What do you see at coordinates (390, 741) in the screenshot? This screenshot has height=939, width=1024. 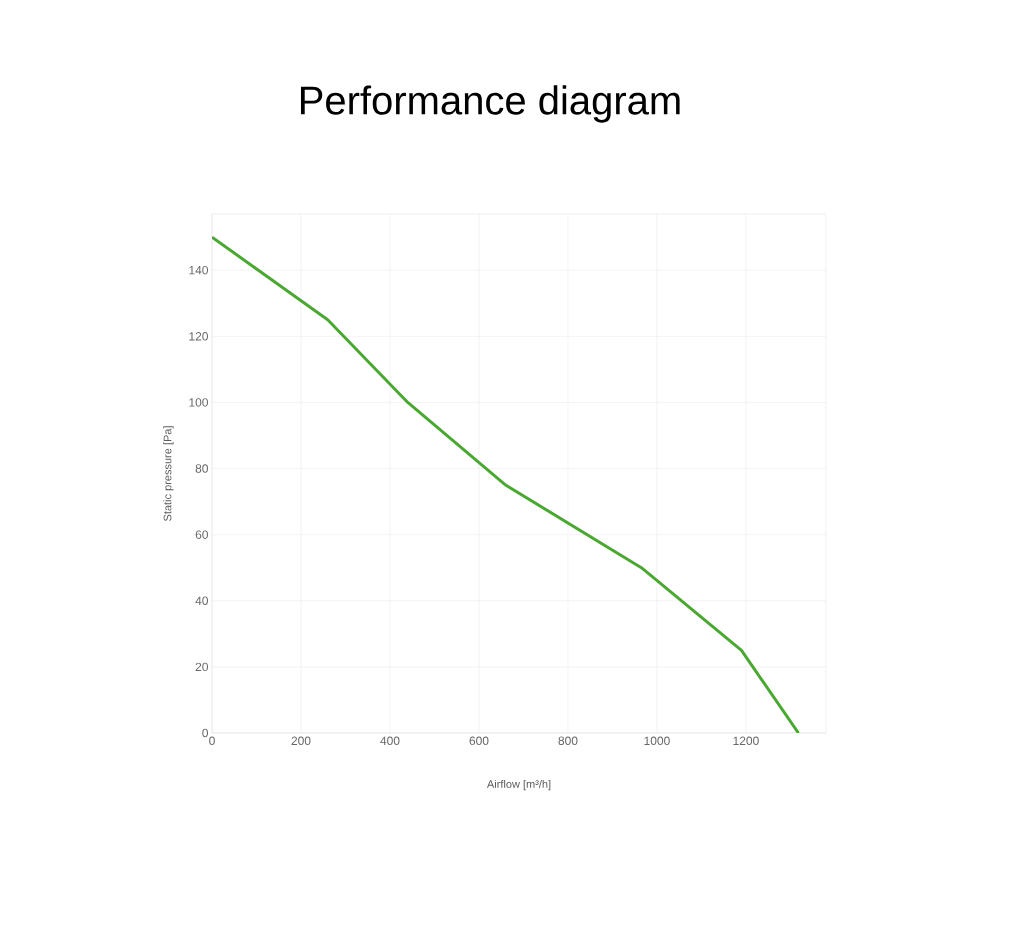 I see `x-tick-label: 400` at bounding box center [390, 741].